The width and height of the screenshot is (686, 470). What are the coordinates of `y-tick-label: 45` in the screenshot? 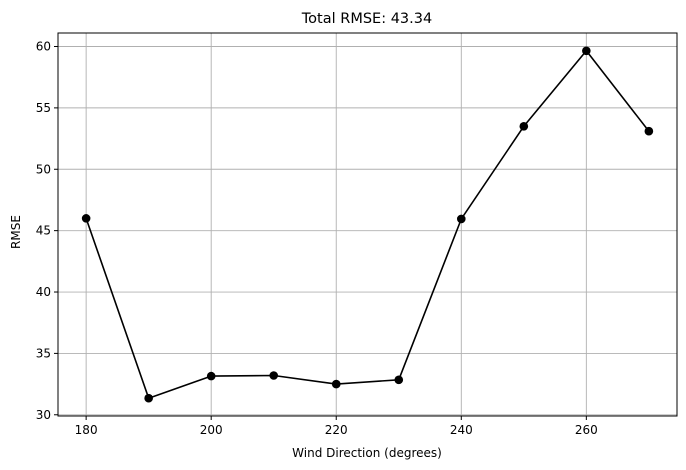 It's located at (43, 231).